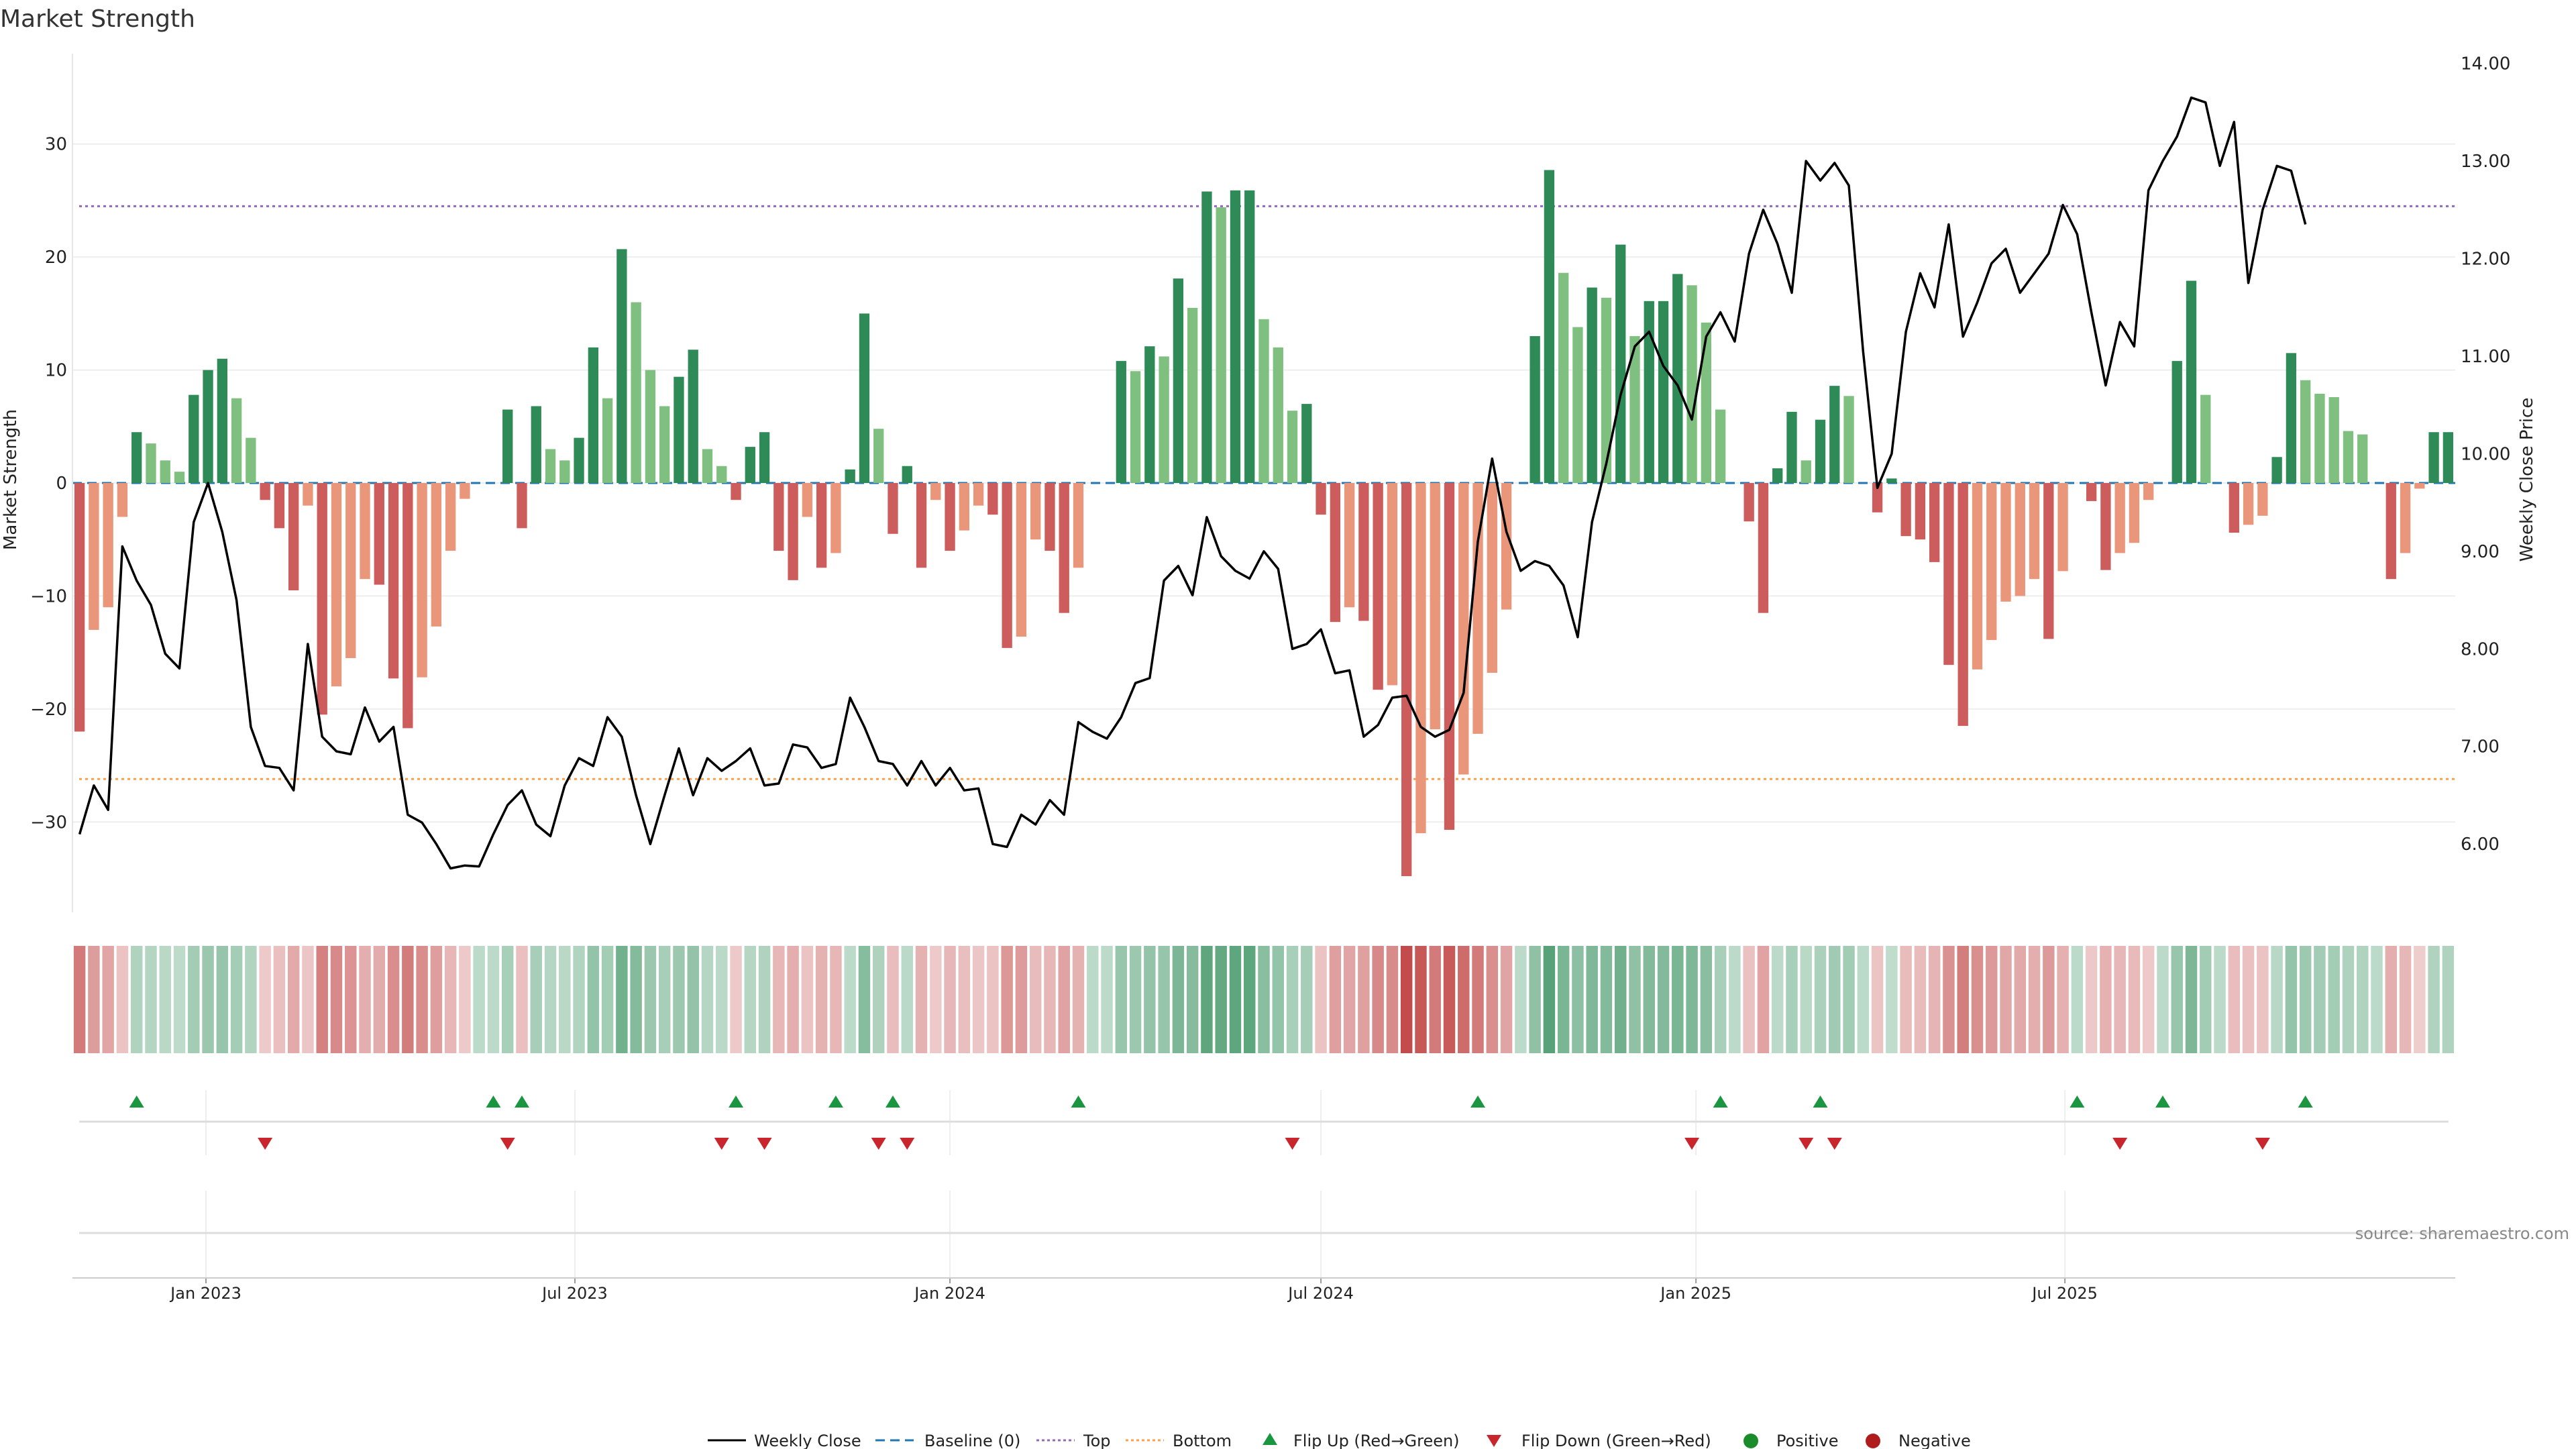  Describe the element at coordinates (205, 1293) in the screenshot. I see `x-tick-label: Jan 2023` at that location.